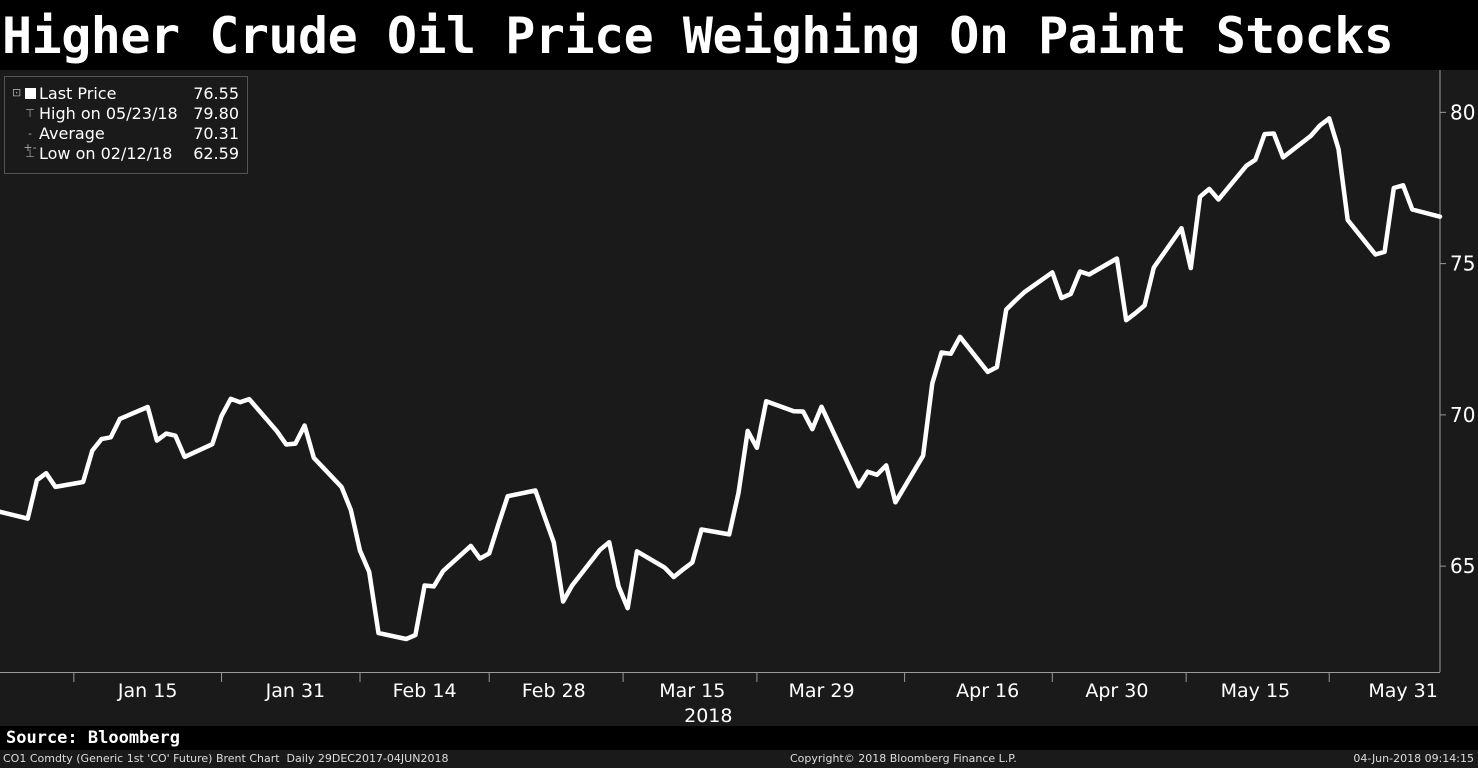 The width and height of the screenshot is (1478, 768). What do you see at coordinates (1462, 566) in the screenshot?
I see `y-tick-label: 65` at bounding box center [1462, 566].